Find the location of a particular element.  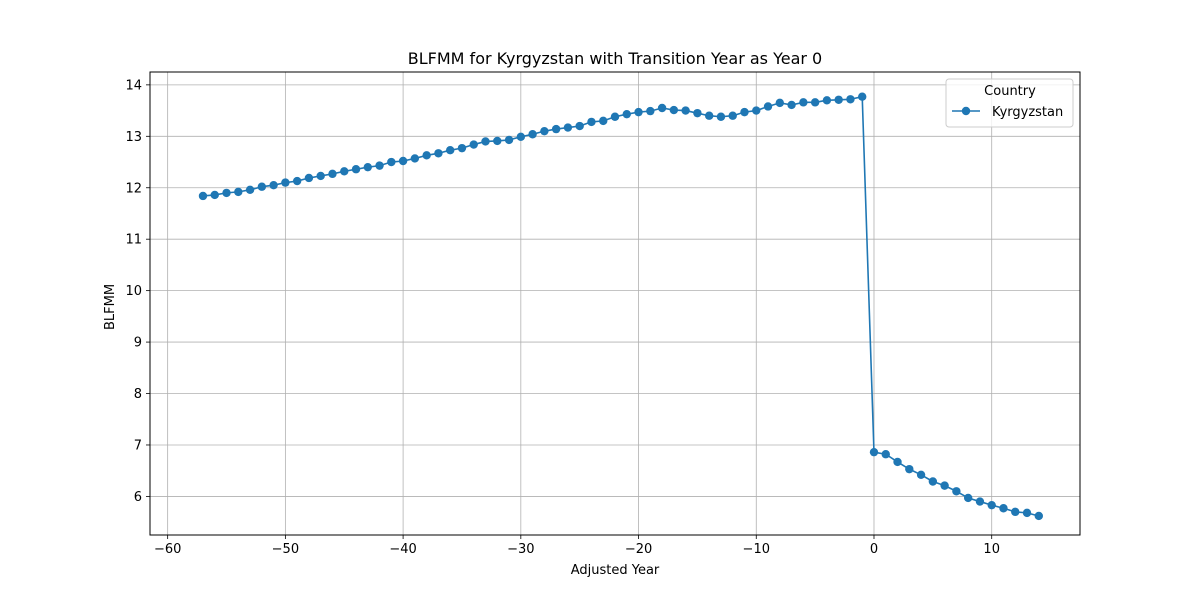

legend-marker-sample is located at coordinates (966, 111).